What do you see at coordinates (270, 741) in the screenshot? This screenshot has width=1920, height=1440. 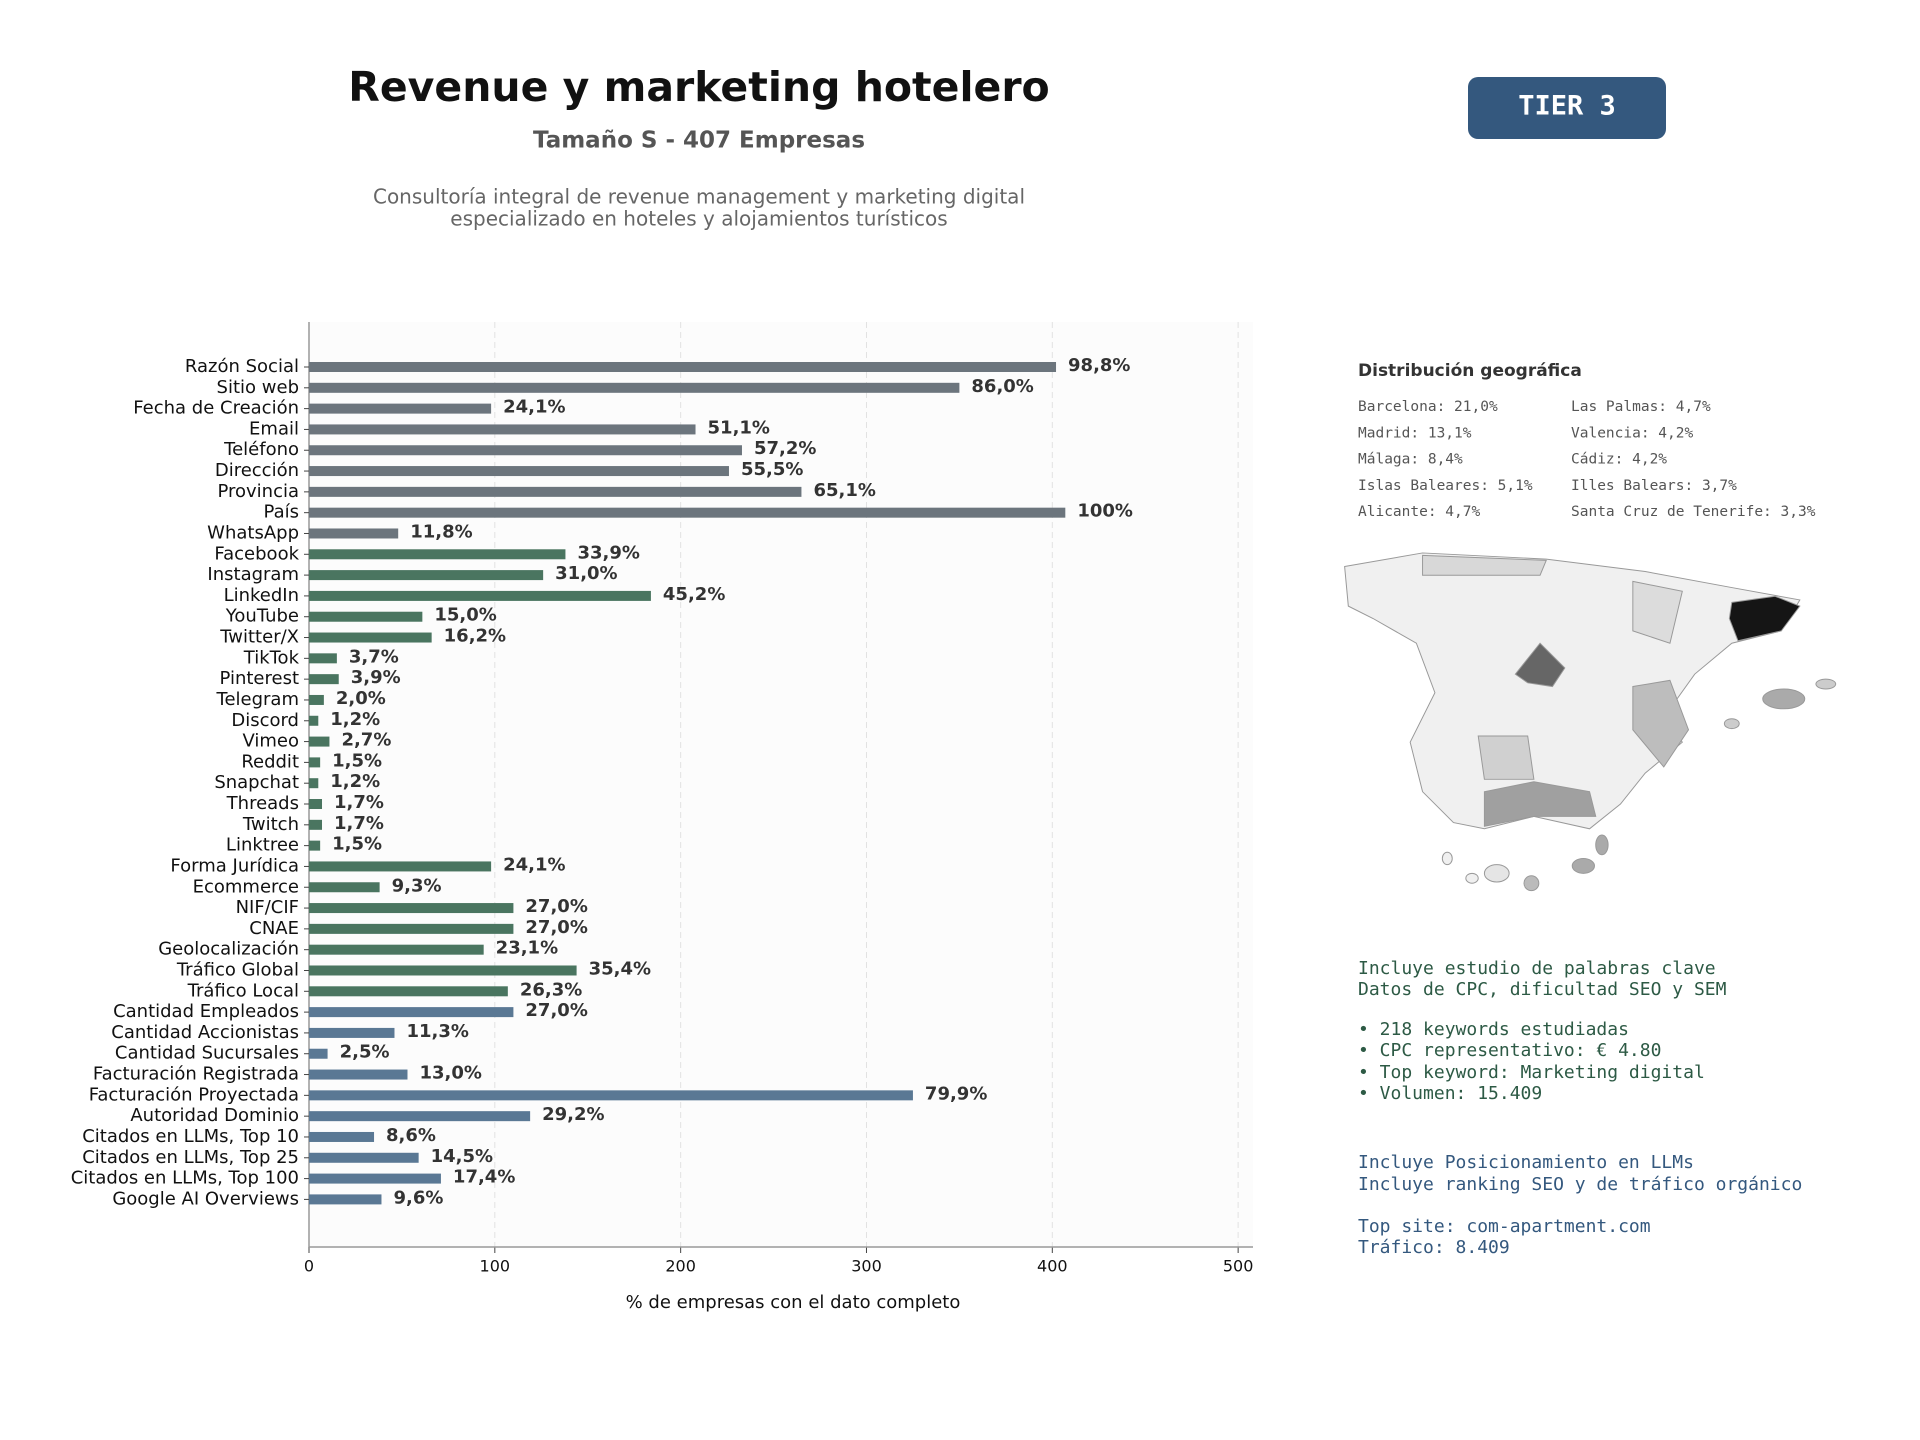 I see `y-tick-label: Vimeo` at bounding box center [270, 741].